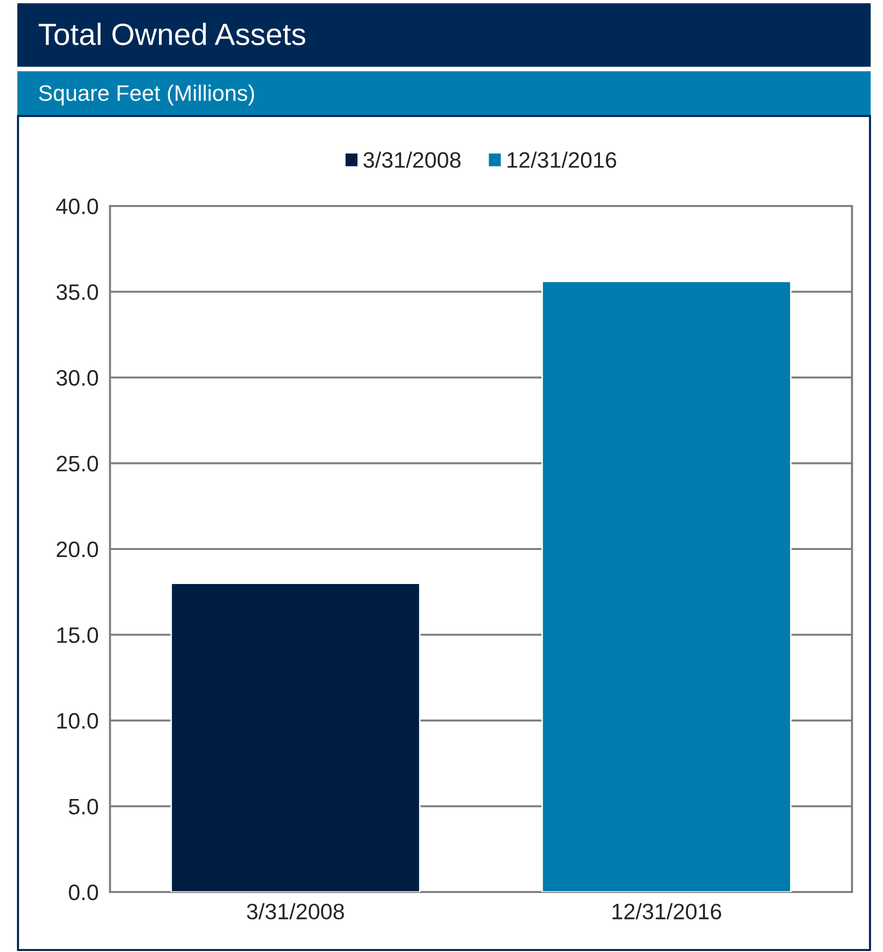 The image size is (883, 952). I want to click on y-tick-label: 10.0, so click(77, 721).